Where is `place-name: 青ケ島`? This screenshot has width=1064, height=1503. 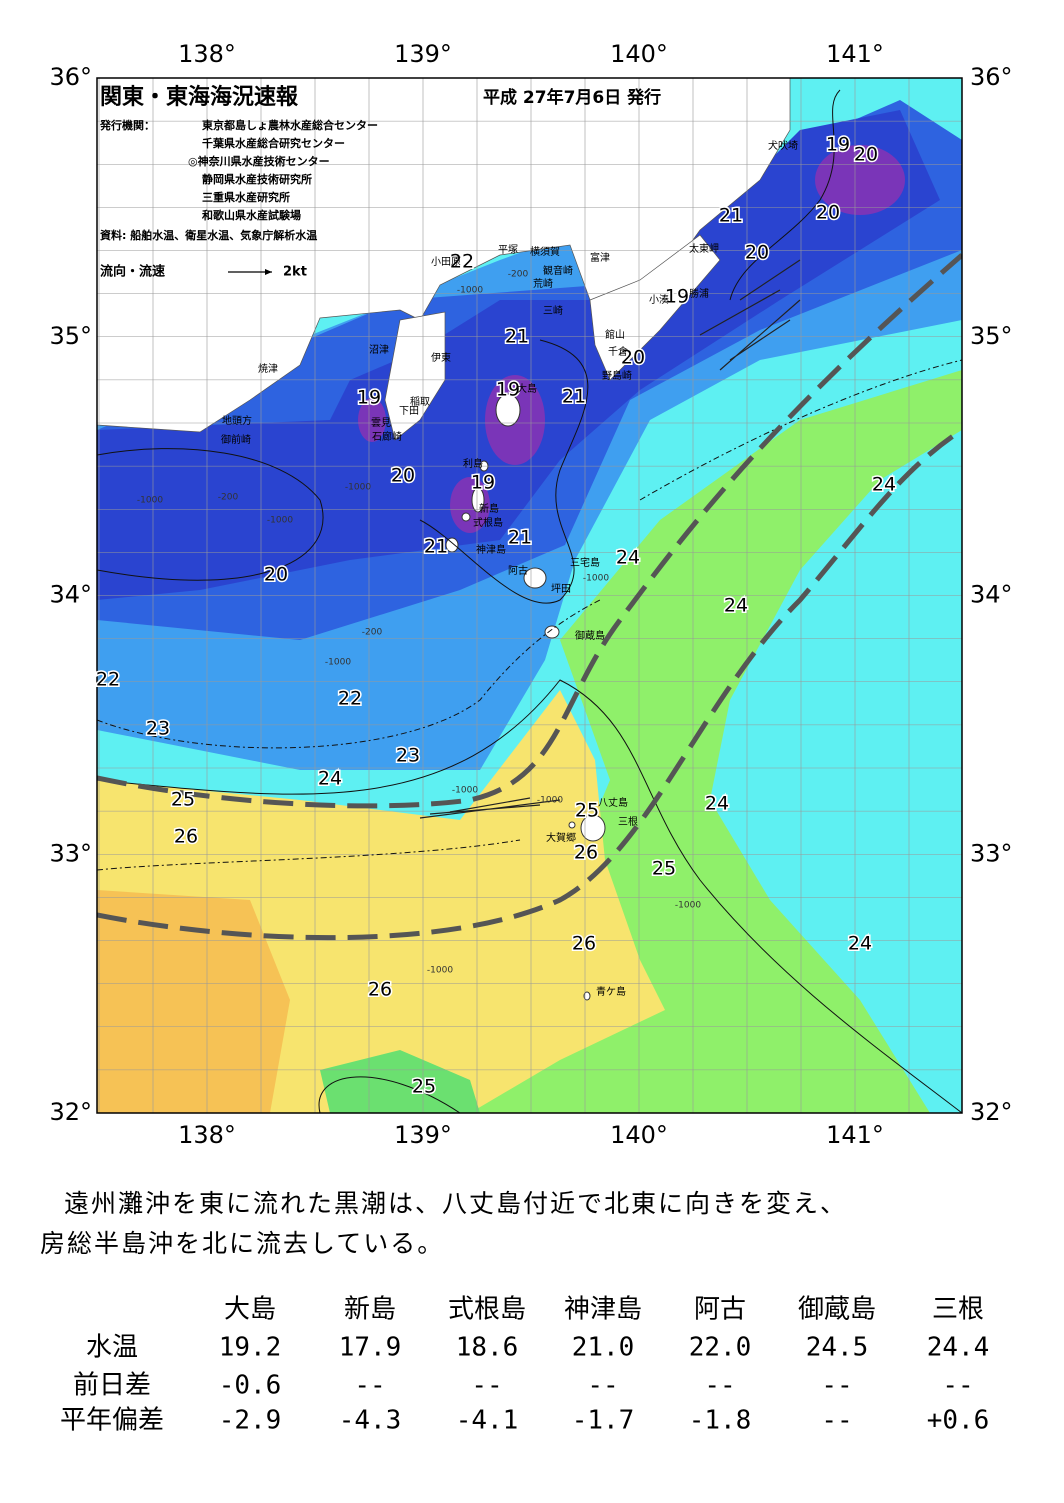 place-name: 青ケ島 is located at coordinates (611, 991).